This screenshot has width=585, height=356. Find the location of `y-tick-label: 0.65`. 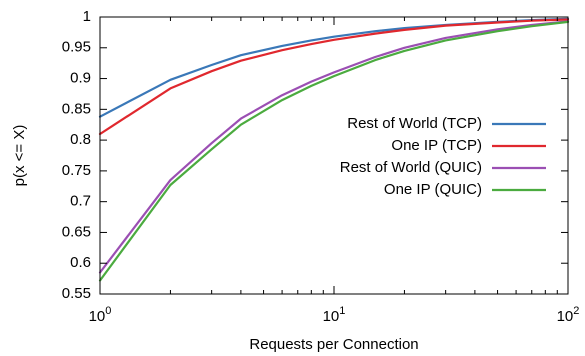

y-tick-label: 0.65 is located at coordinates (76, 231).